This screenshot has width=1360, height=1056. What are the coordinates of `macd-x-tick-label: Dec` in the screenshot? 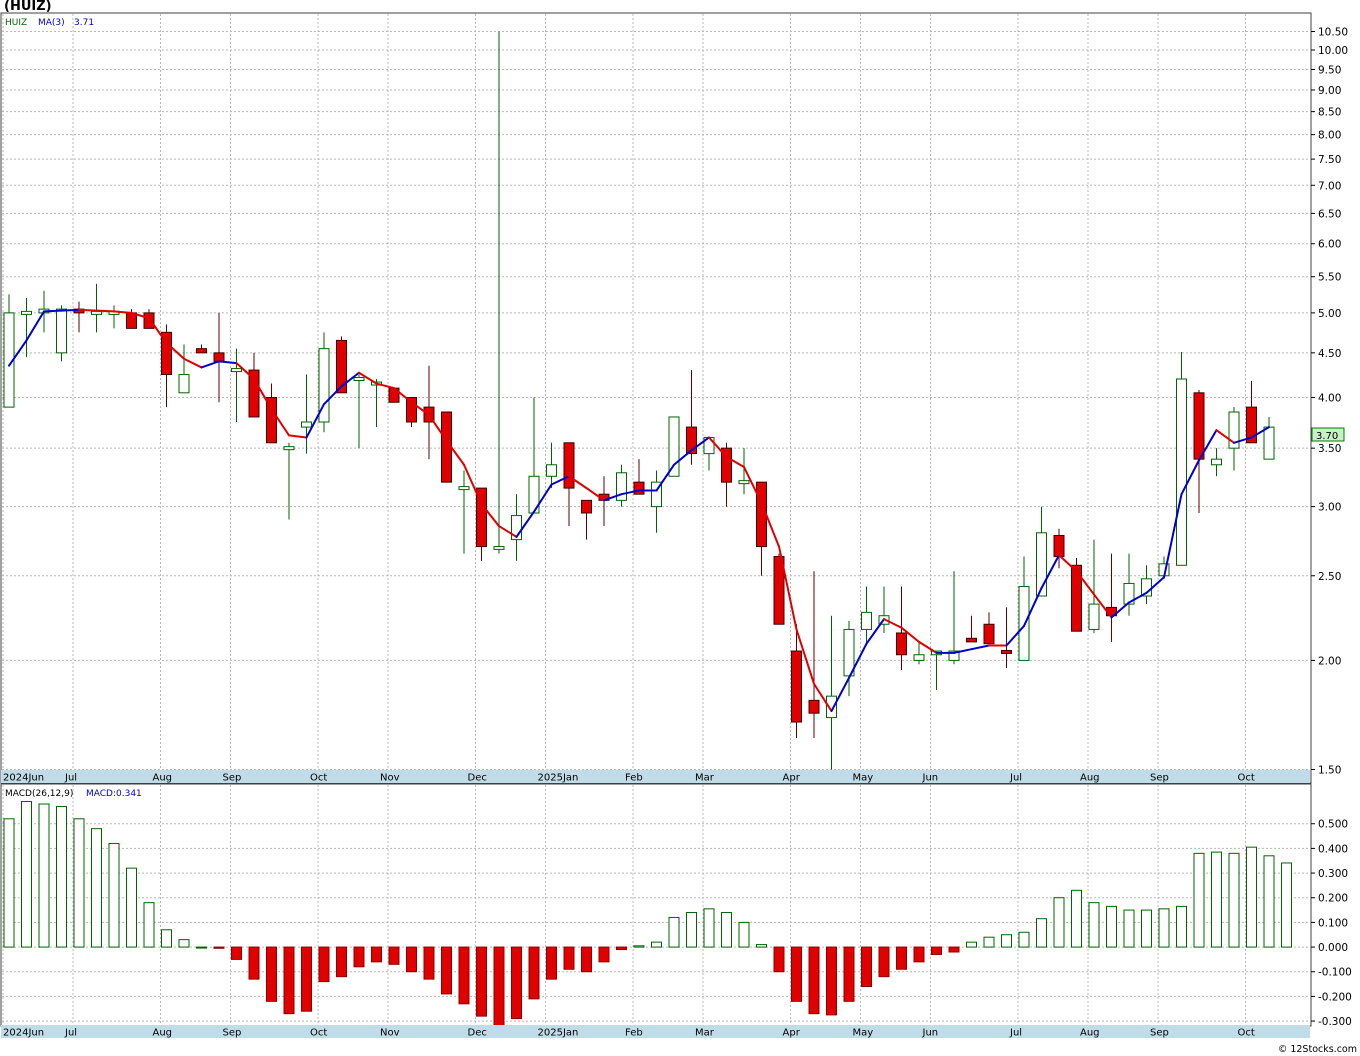 It's located at (477, 1033).